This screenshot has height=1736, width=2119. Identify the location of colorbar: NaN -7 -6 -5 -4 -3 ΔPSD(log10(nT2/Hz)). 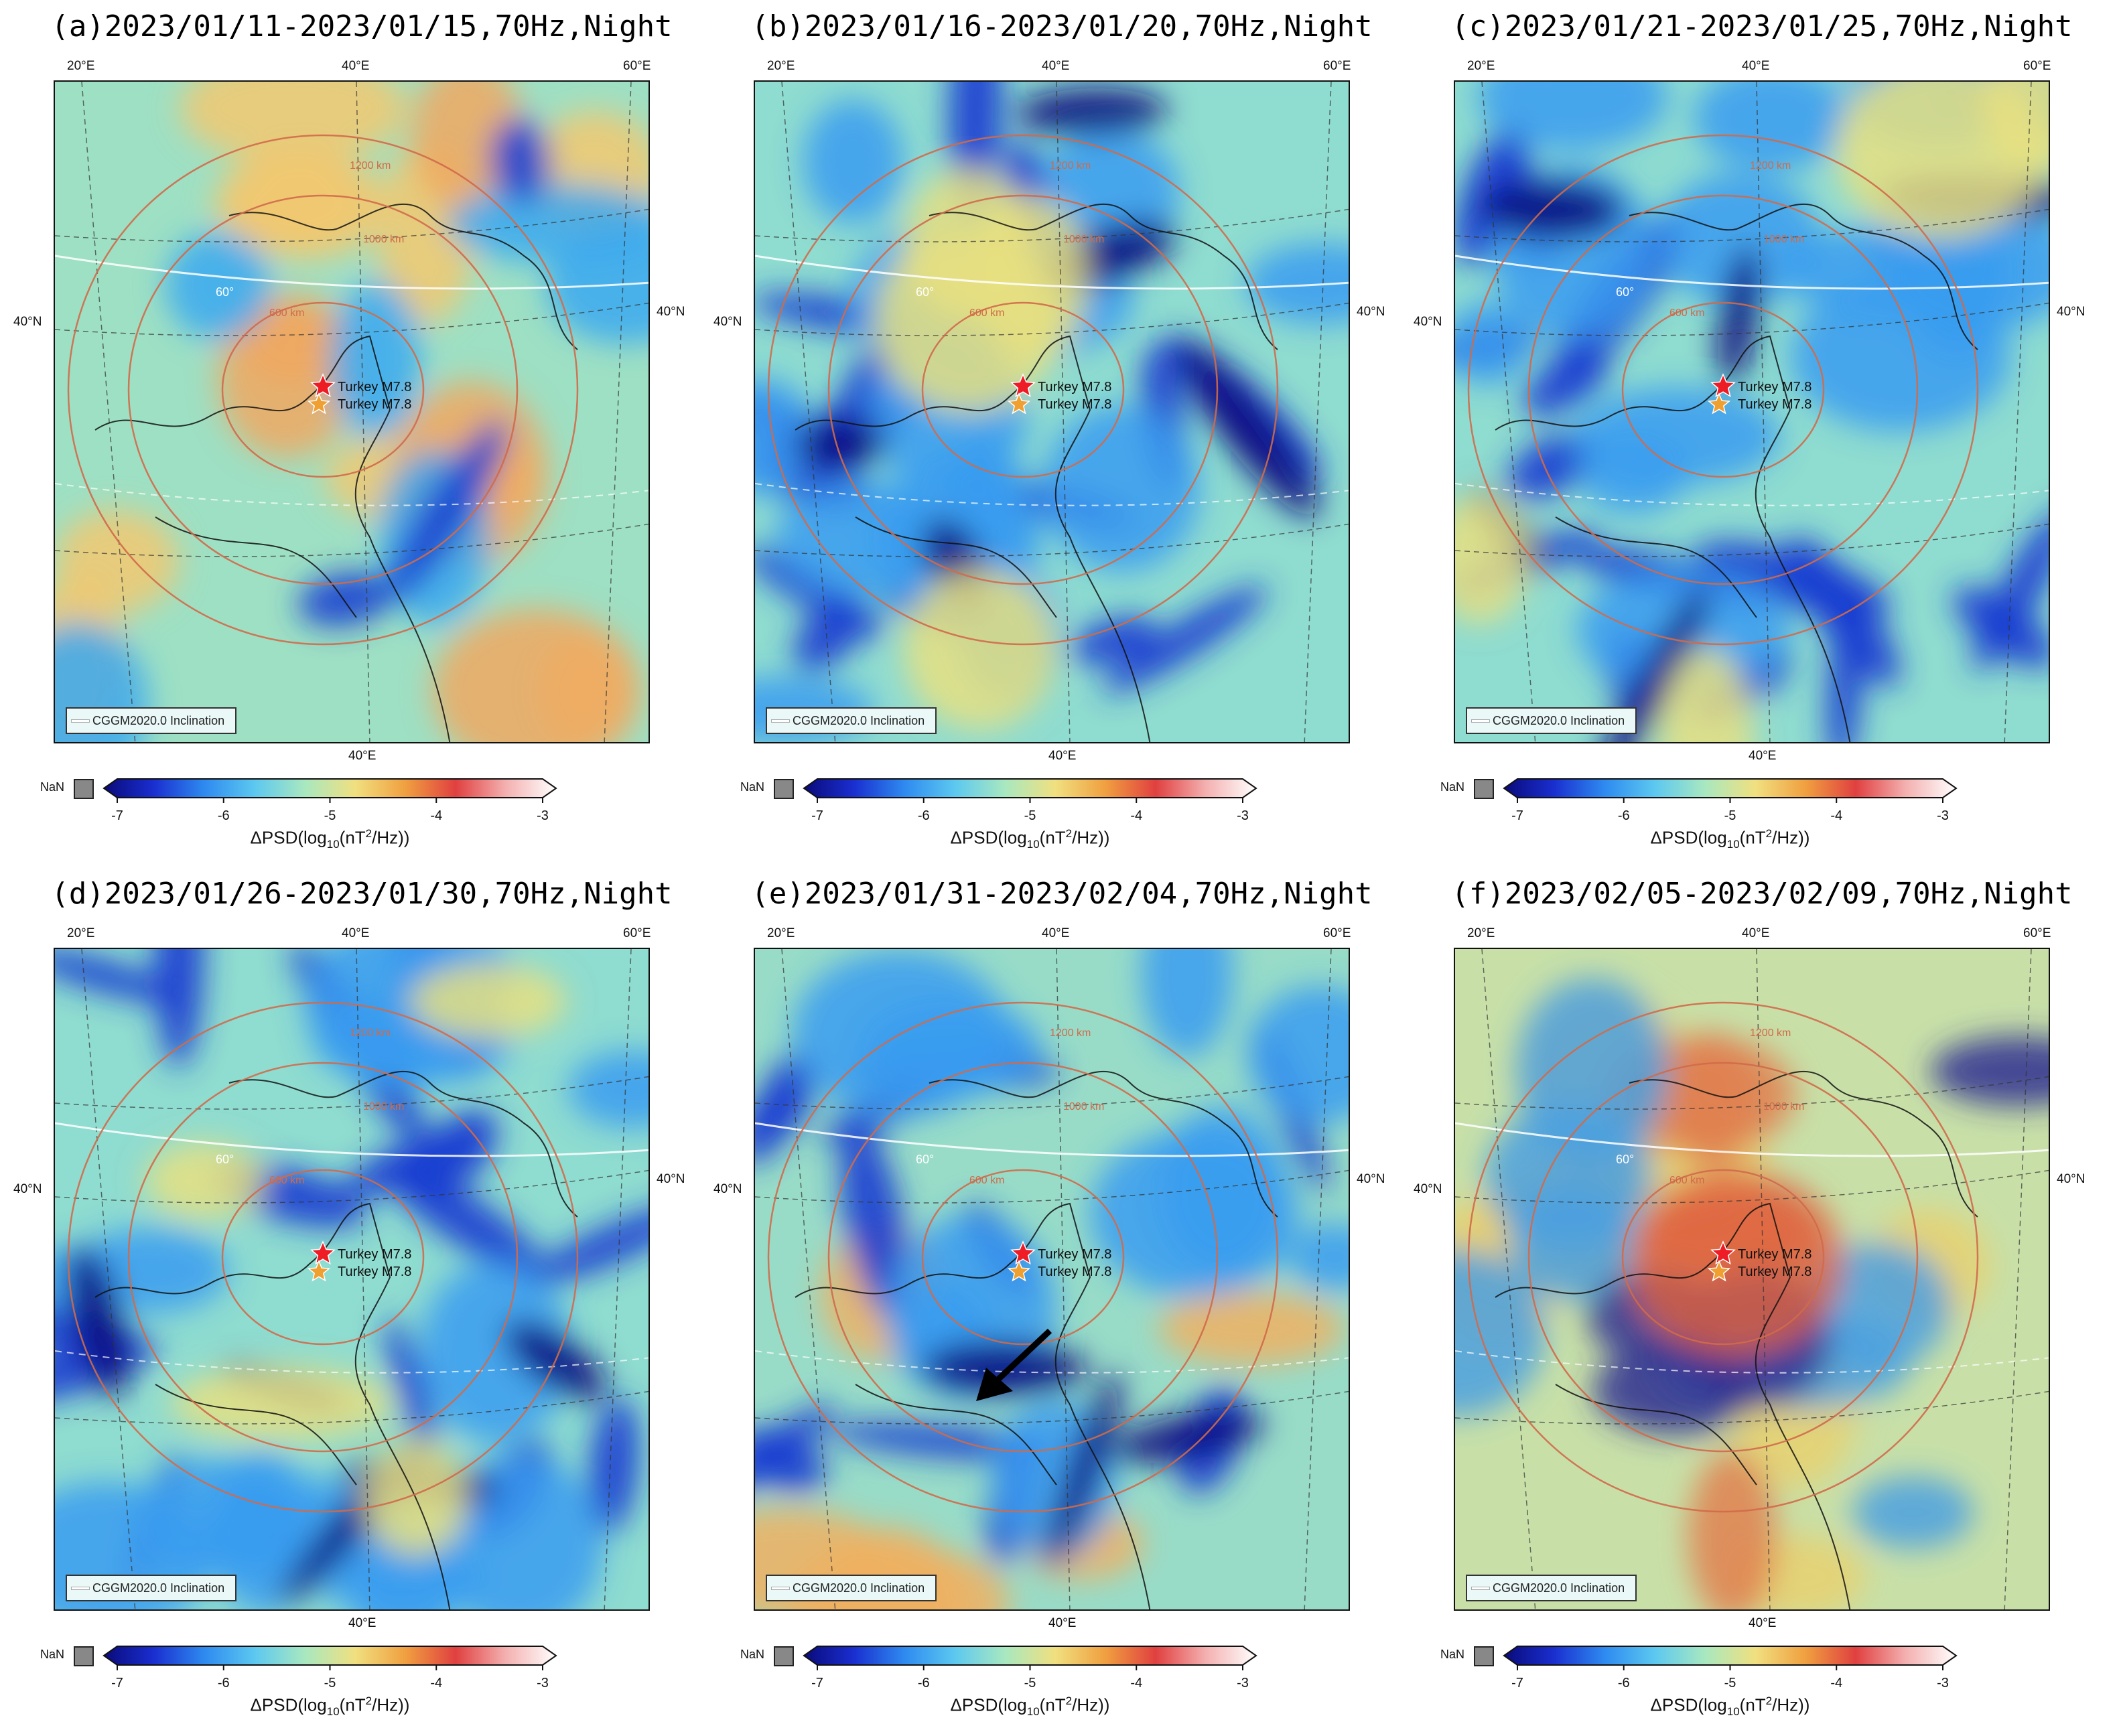
(1742, 814).